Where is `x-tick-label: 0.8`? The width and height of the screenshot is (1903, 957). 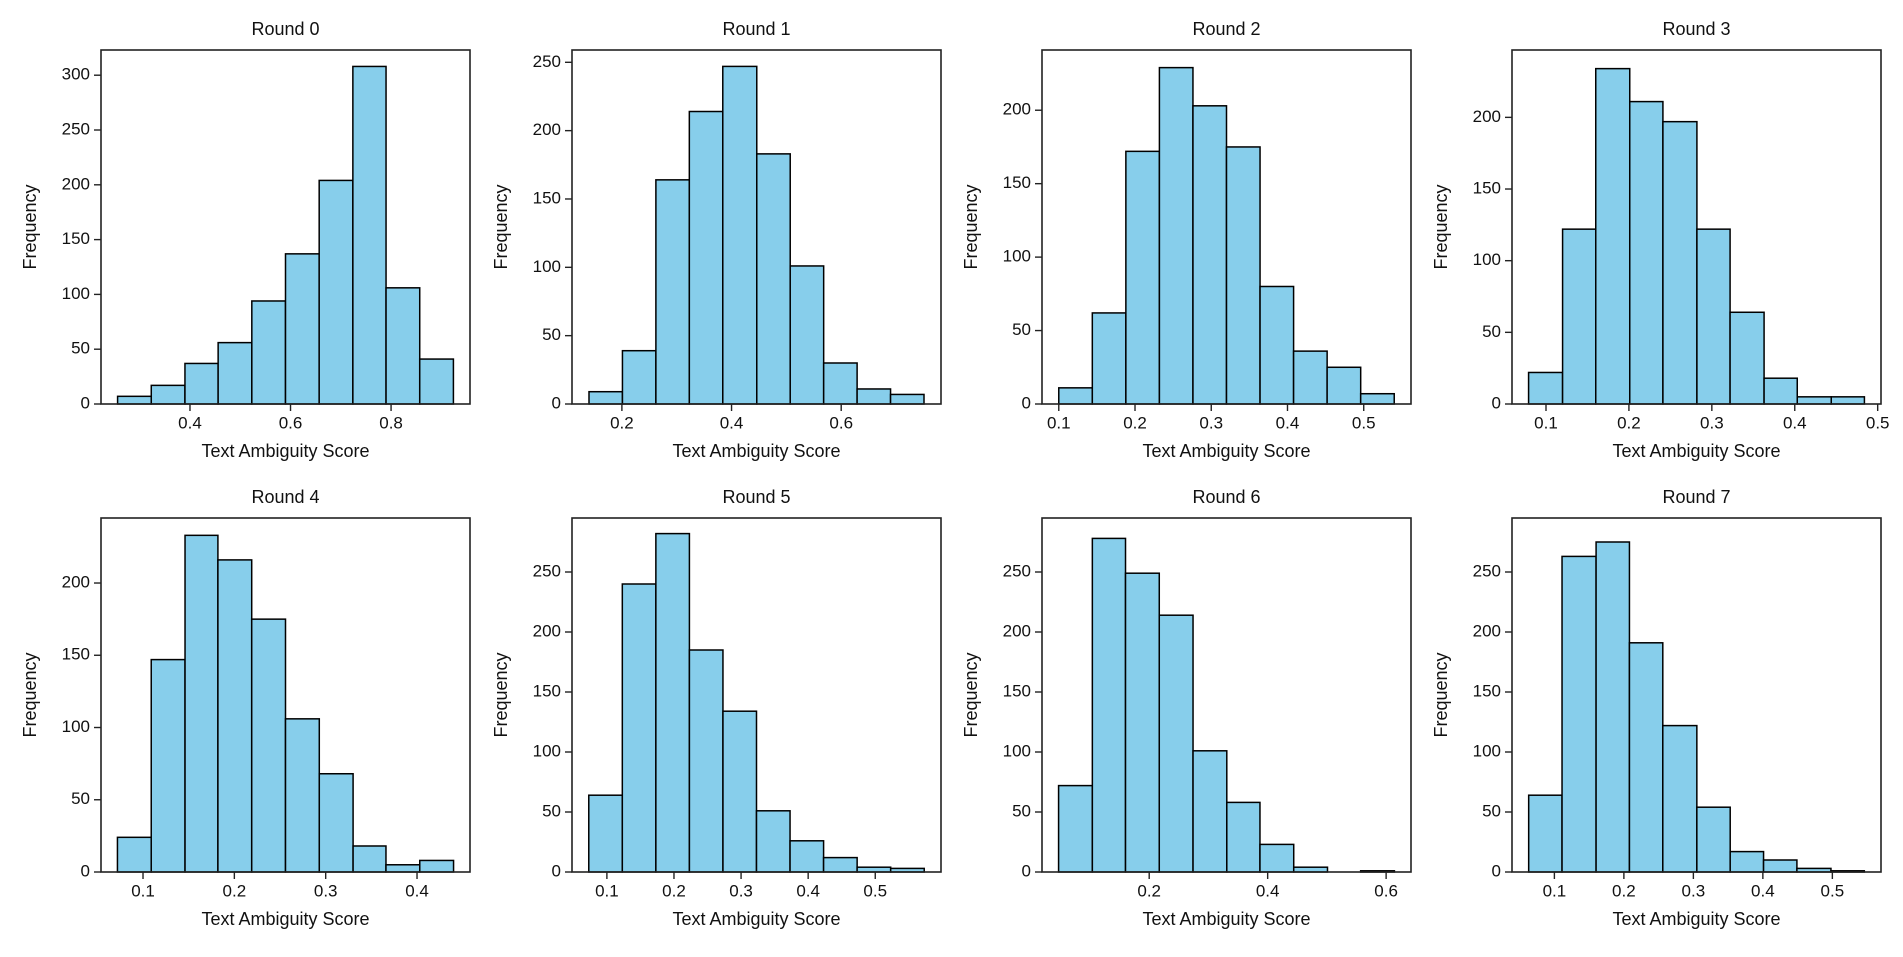
x-tick-label: 0.8 is located at coordinates (391, 422).